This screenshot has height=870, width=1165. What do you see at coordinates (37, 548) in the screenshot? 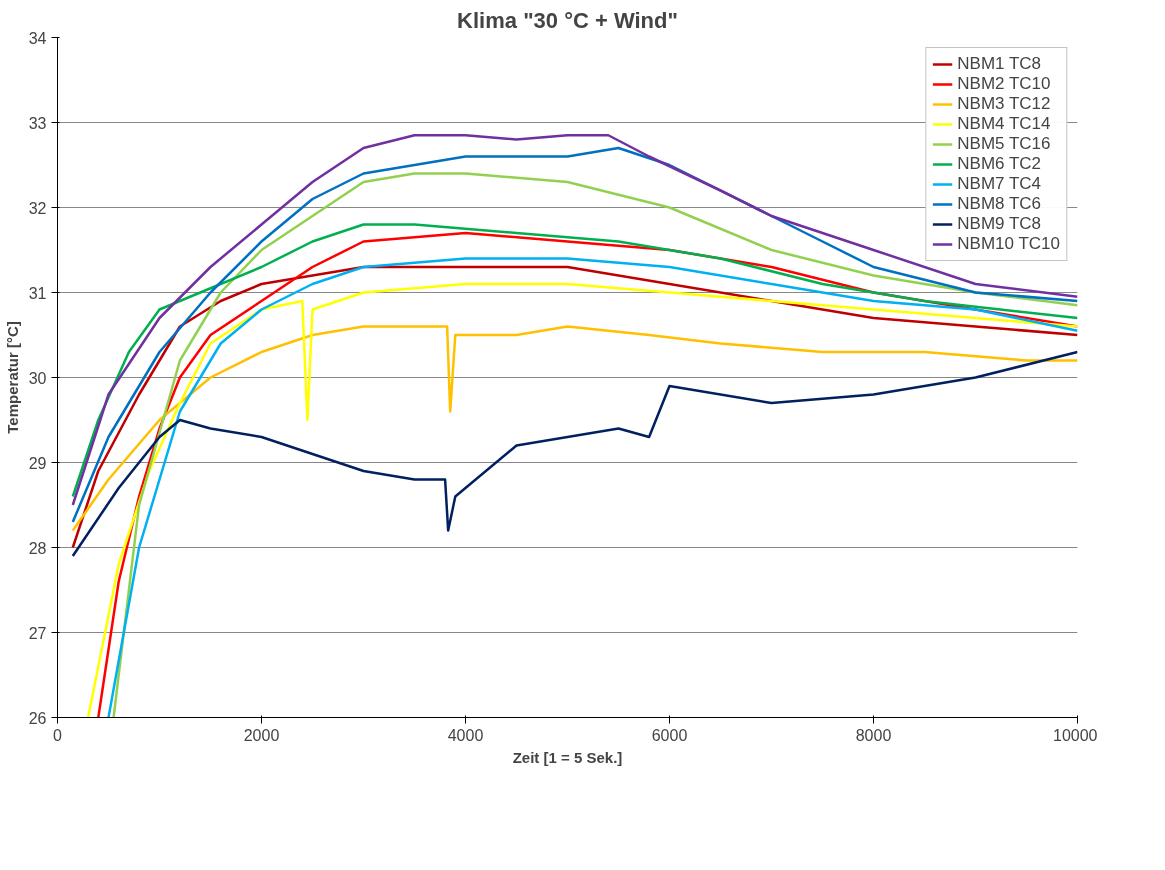
I see `y-tick-label: 28` at bounding box center [37, 548].